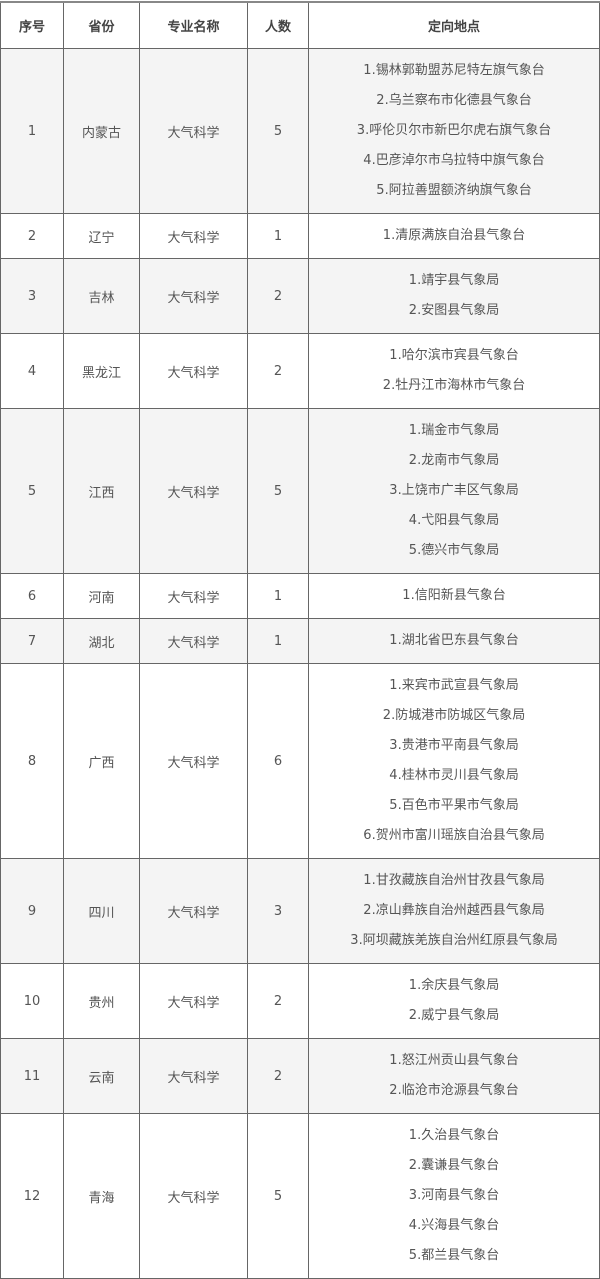  Describe the element at coordinates (454, 296) in the screenshot. I see `cell-locations: 1.靖宇县气象局 2.安图县气象局` at that location.